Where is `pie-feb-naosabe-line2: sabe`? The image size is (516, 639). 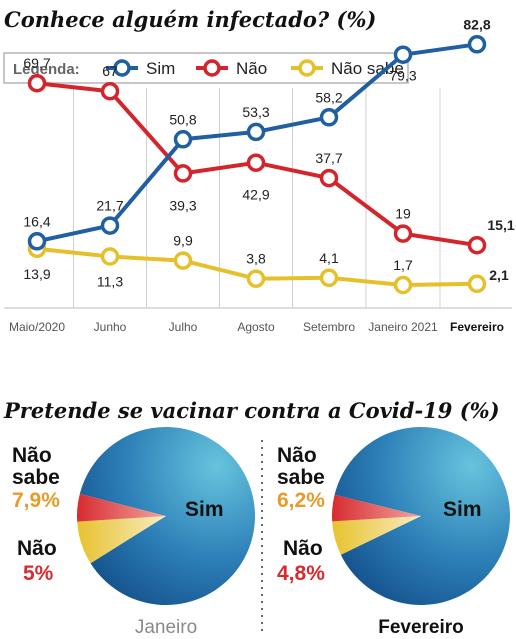 pie-feb-naosabe-line2: sabe is located at coordinates (301, 477).